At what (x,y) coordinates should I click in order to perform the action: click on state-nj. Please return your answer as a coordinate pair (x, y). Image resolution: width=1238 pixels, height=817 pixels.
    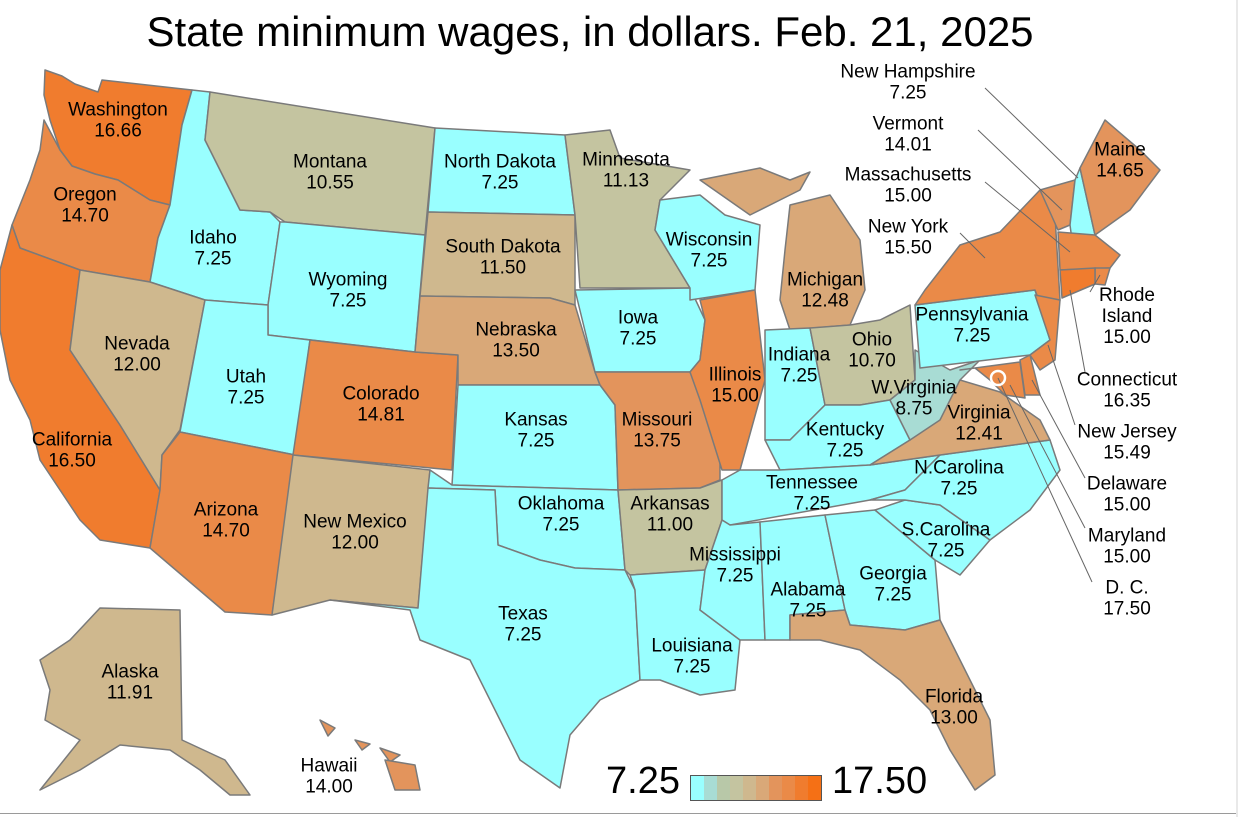
    Looking at the image, I should click on (1045, 332).